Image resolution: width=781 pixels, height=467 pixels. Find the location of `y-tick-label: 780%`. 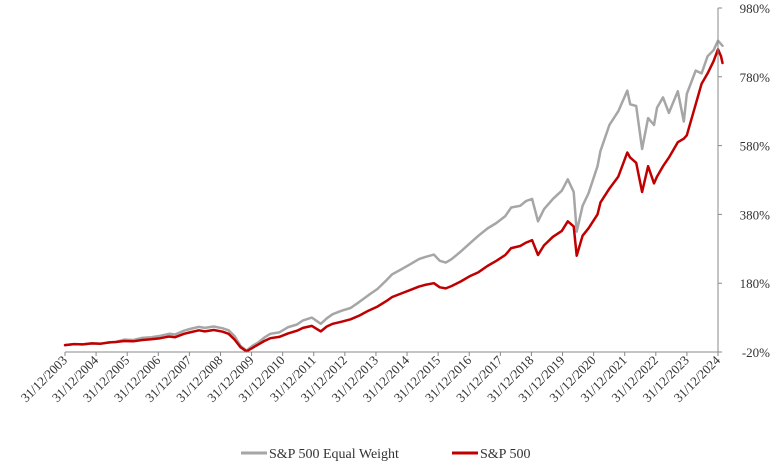

y-tick-label: 780% is located at coordinates (755, 77).